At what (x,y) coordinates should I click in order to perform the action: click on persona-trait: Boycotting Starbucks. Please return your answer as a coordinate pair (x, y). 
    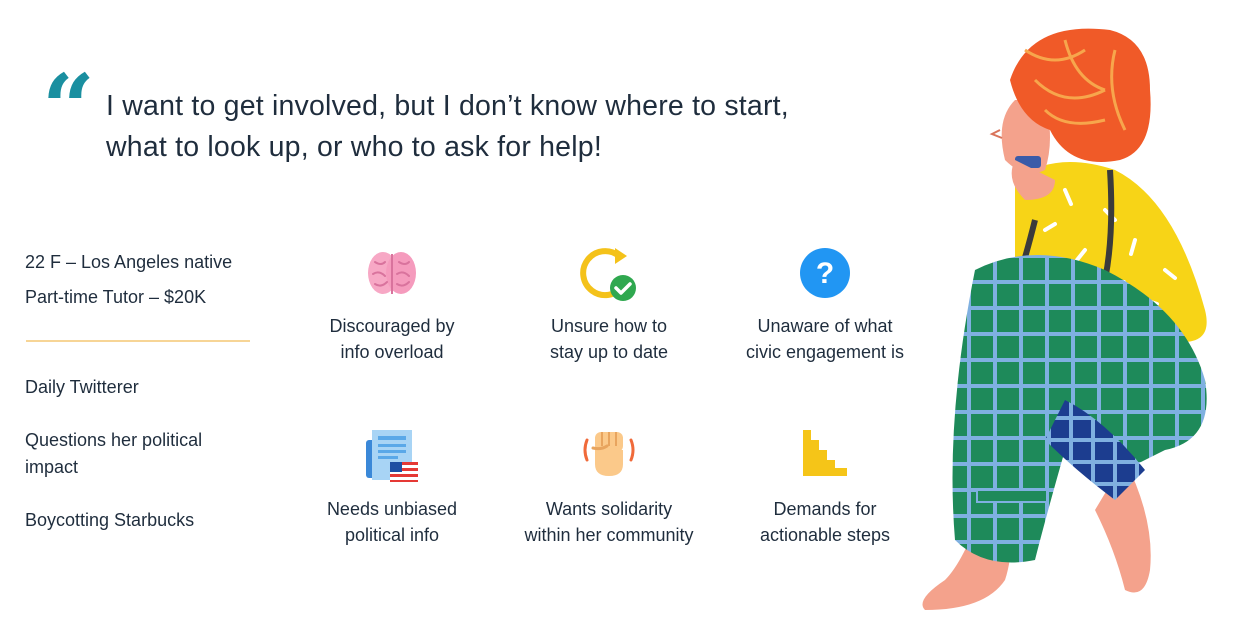
    Looking at the image, I should click on (110, 520).